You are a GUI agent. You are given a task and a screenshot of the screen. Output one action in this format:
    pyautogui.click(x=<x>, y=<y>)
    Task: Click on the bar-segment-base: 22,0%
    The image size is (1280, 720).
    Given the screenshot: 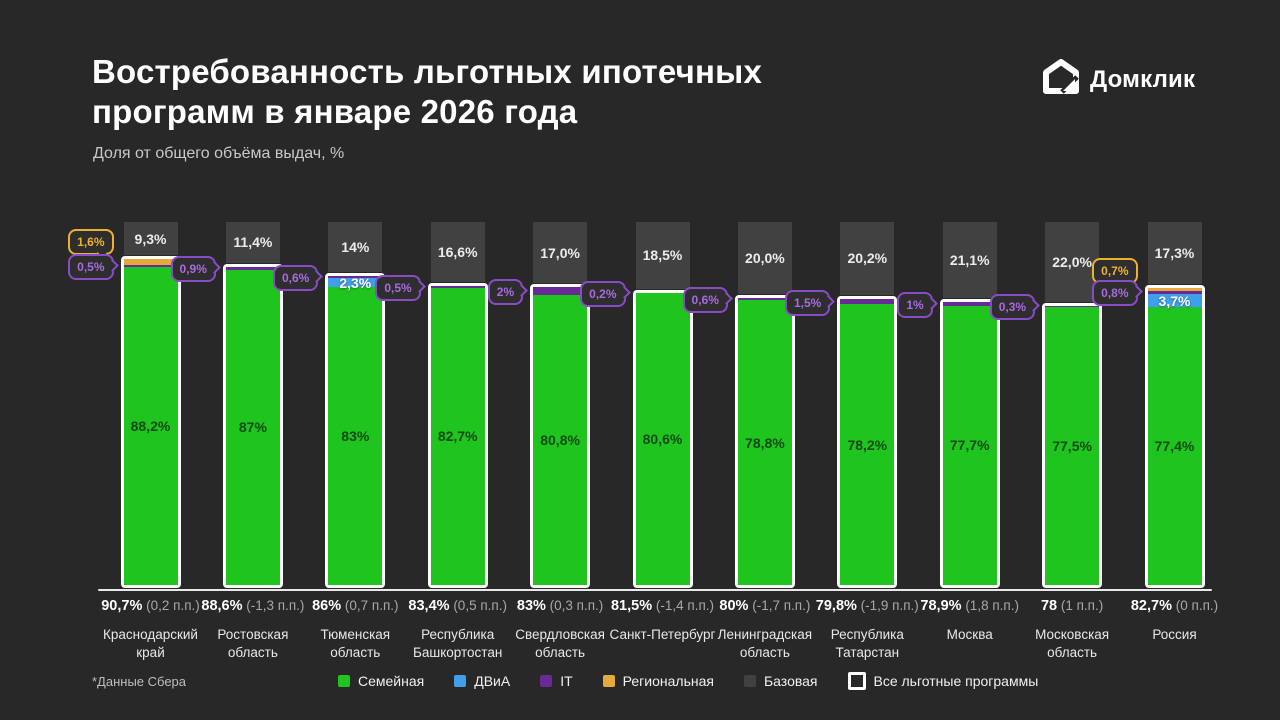 What is the action you would take?
    pyautogui.click(x=1072, y=262)
    